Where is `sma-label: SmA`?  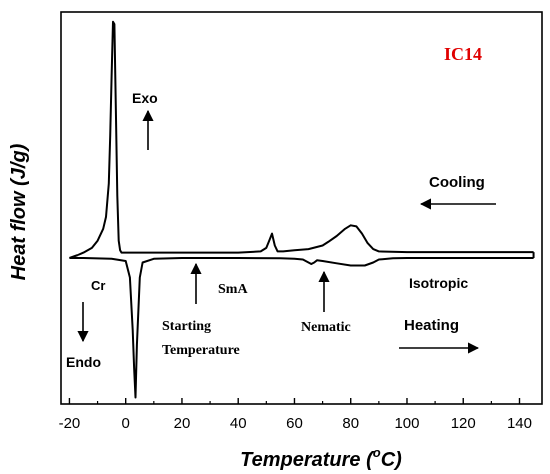 sma-label: SmA is located at coordinates (233, 289).